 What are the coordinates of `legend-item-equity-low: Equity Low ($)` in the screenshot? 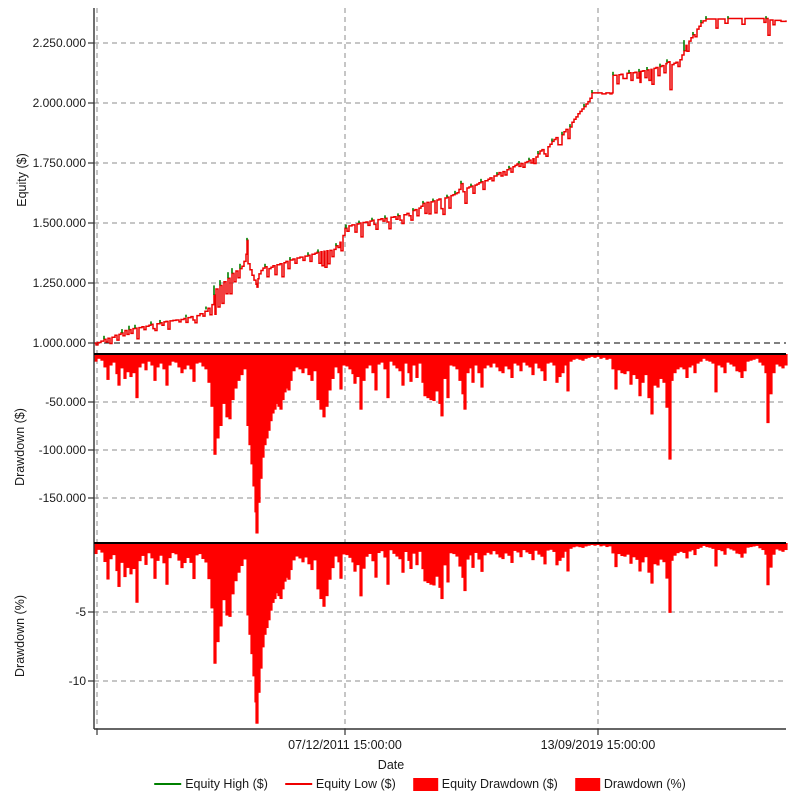 It's located at (340, 784).